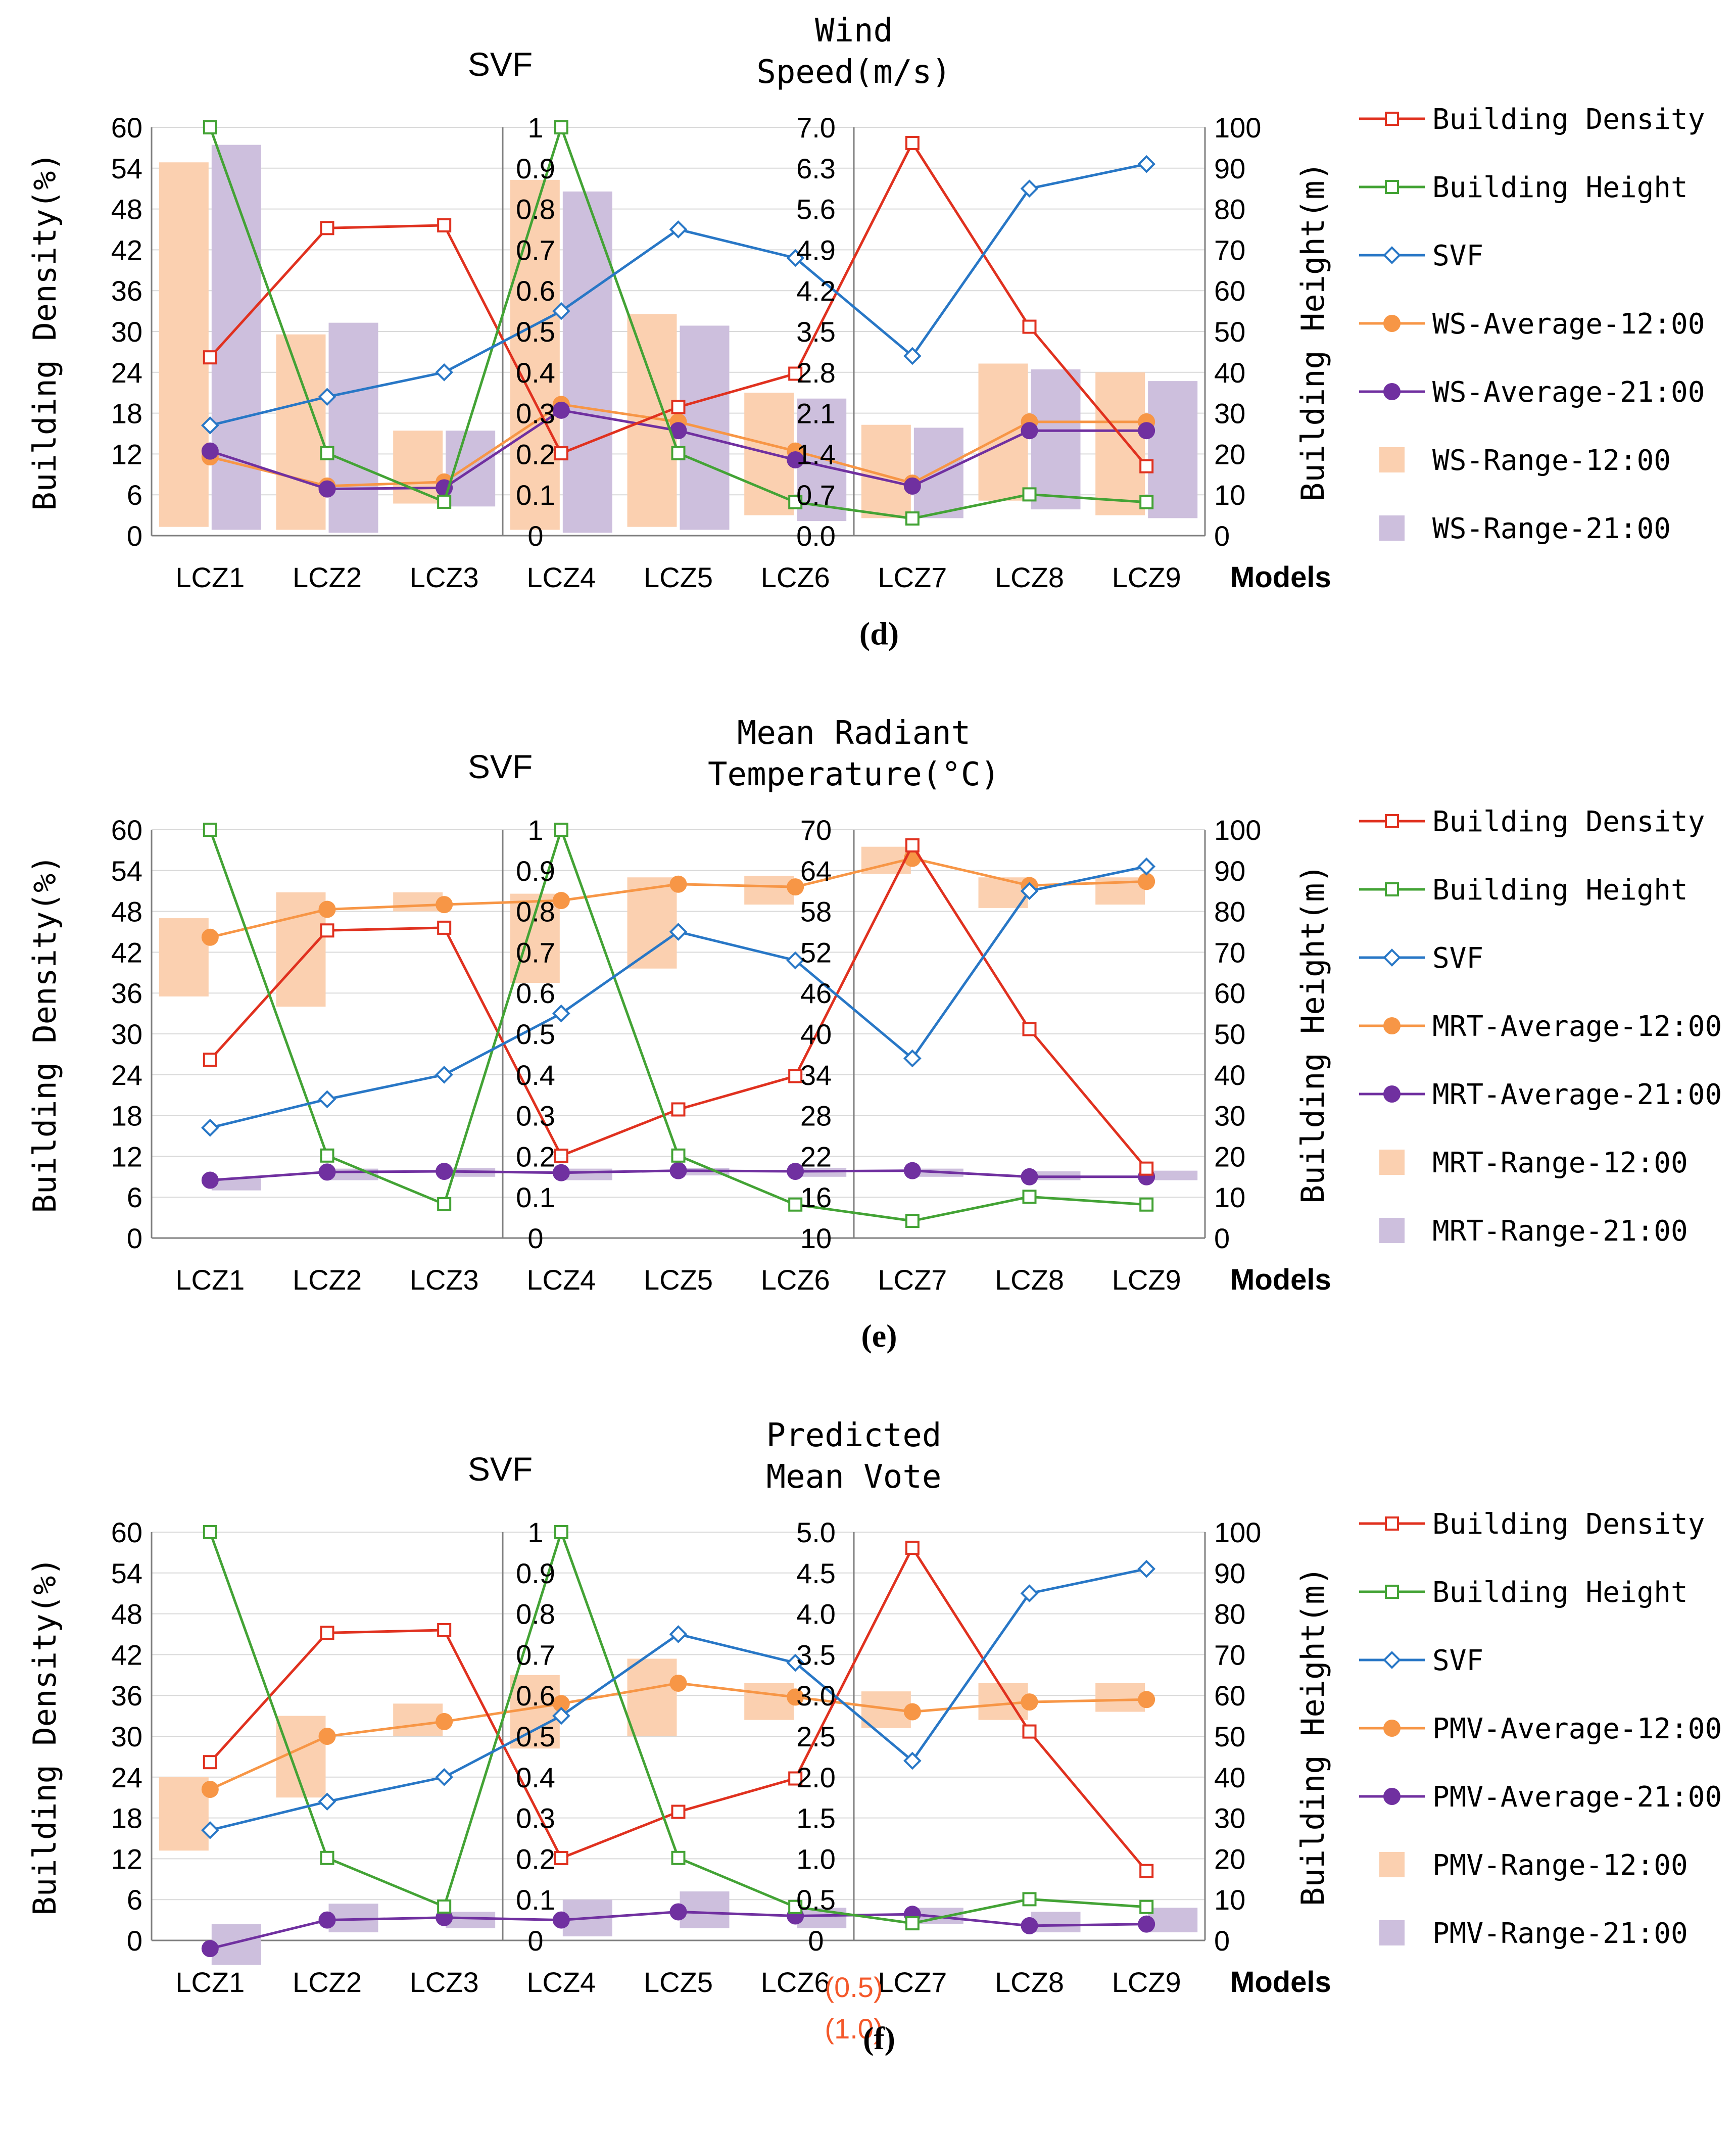 The height and width of the screenshot is (2137, 1736). I want to click on bd-tick-label: 0, so click(134, 536).